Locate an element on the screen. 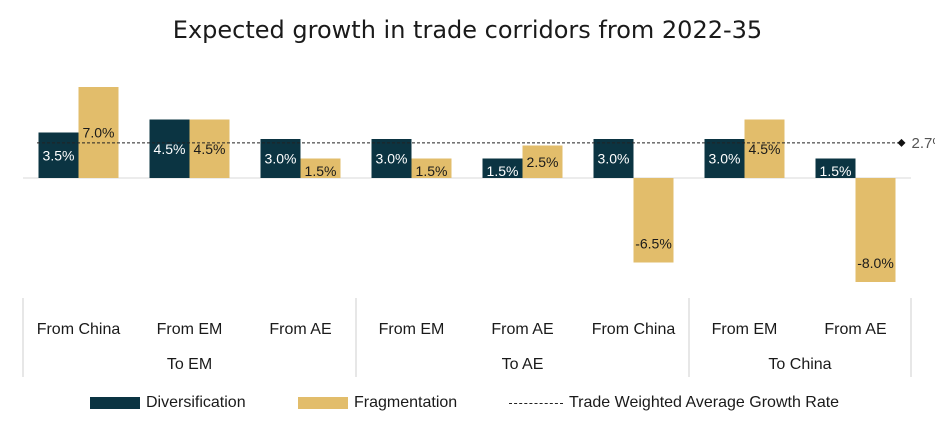  data-label-diversification-3: 3.0% is located at coordinates (392, 159).